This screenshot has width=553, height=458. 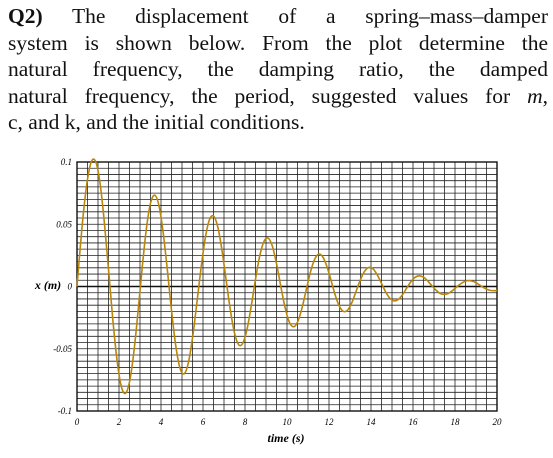 What do you see at coordinates (414, 422) in the screenshot?
I see `x-tick-label: 16` at bounding box center [414, 422].